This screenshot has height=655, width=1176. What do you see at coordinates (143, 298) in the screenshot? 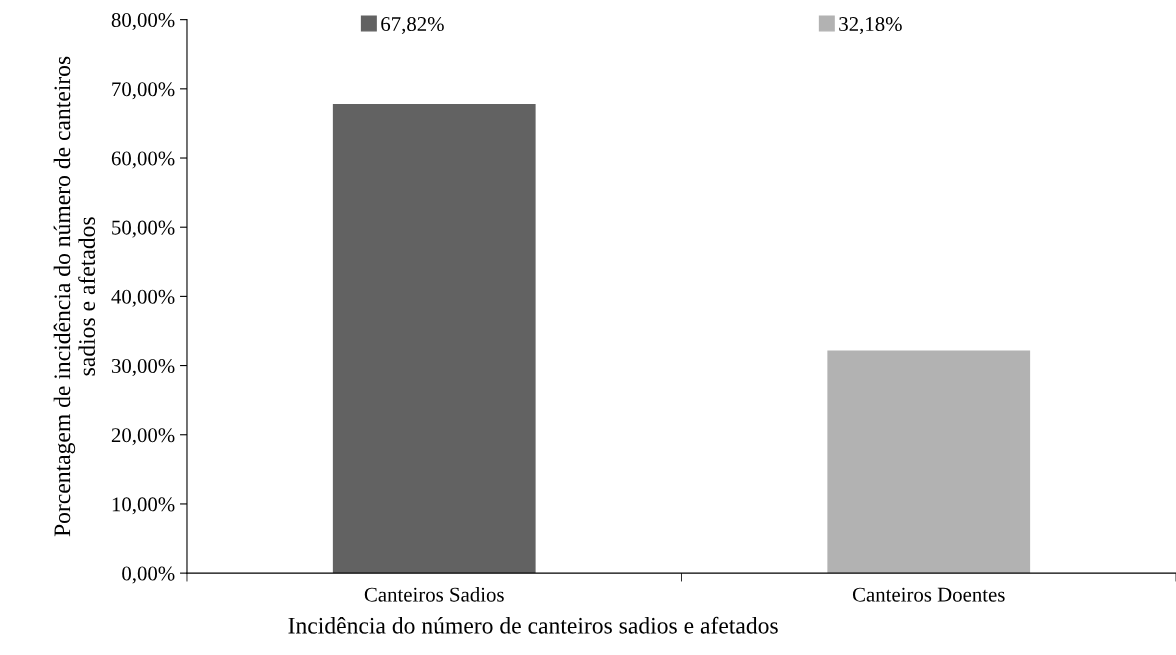
I see `y-tick-label: 40,00%` at bounding box center [143, 298].